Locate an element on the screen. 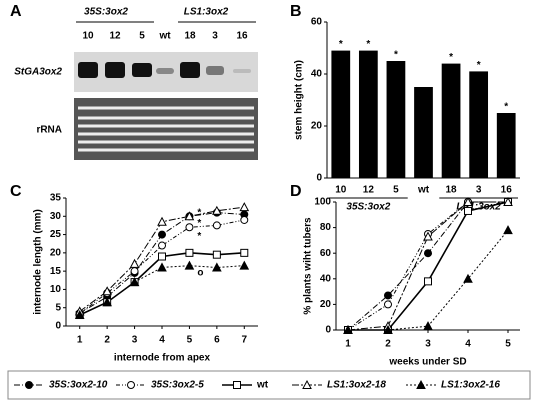 The height and width of the screenshot is (402, 537). x-tick-label: 16 is located at coordinates (507, 190).